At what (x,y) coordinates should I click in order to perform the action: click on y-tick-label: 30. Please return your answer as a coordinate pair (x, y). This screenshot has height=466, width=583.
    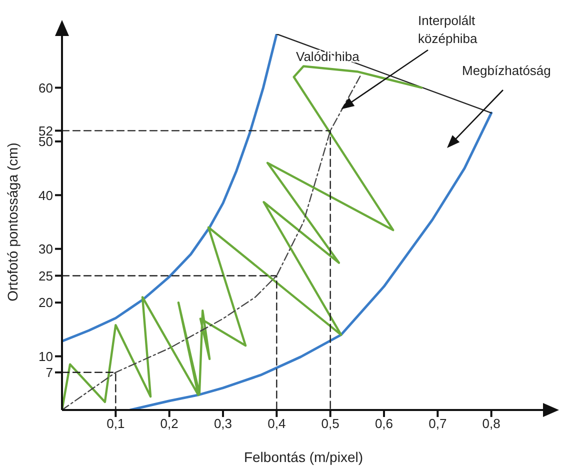
    Looking at the image, I should click on (45, 248).